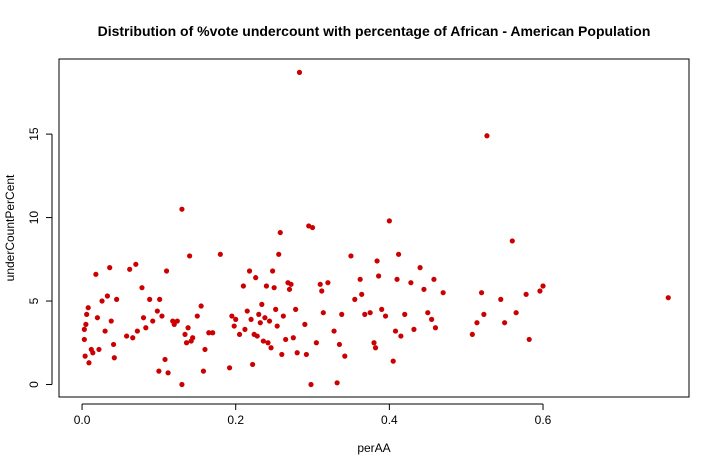  I want to click on x-tick-label: 0.2, so click(235, 420).